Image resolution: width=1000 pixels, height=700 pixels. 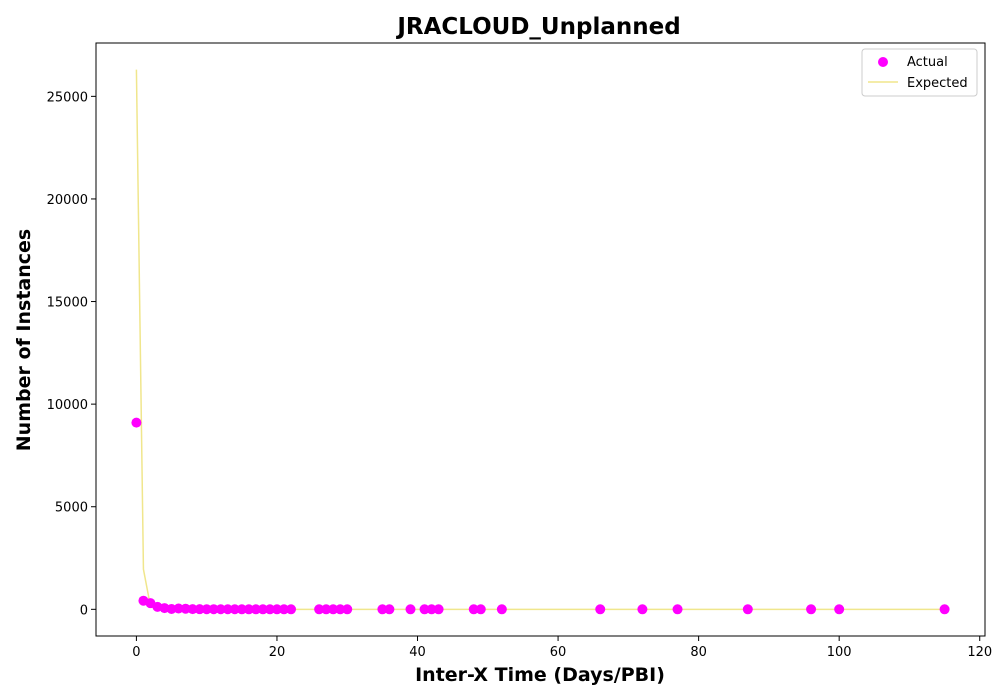 I want to click on y-axis: 0 5000 10000 15000 20000 25000, so click(x=71, y=354).